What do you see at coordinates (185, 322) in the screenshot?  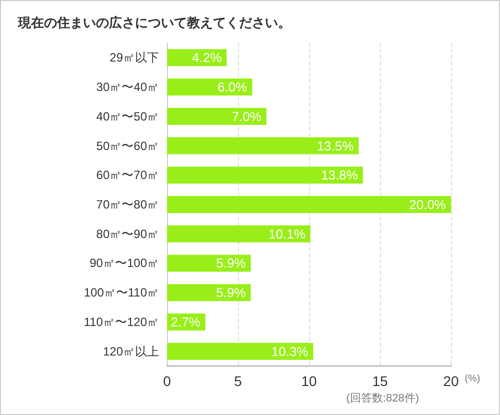 I see `data-label: 2.7%` at bounding box center [185, 322].